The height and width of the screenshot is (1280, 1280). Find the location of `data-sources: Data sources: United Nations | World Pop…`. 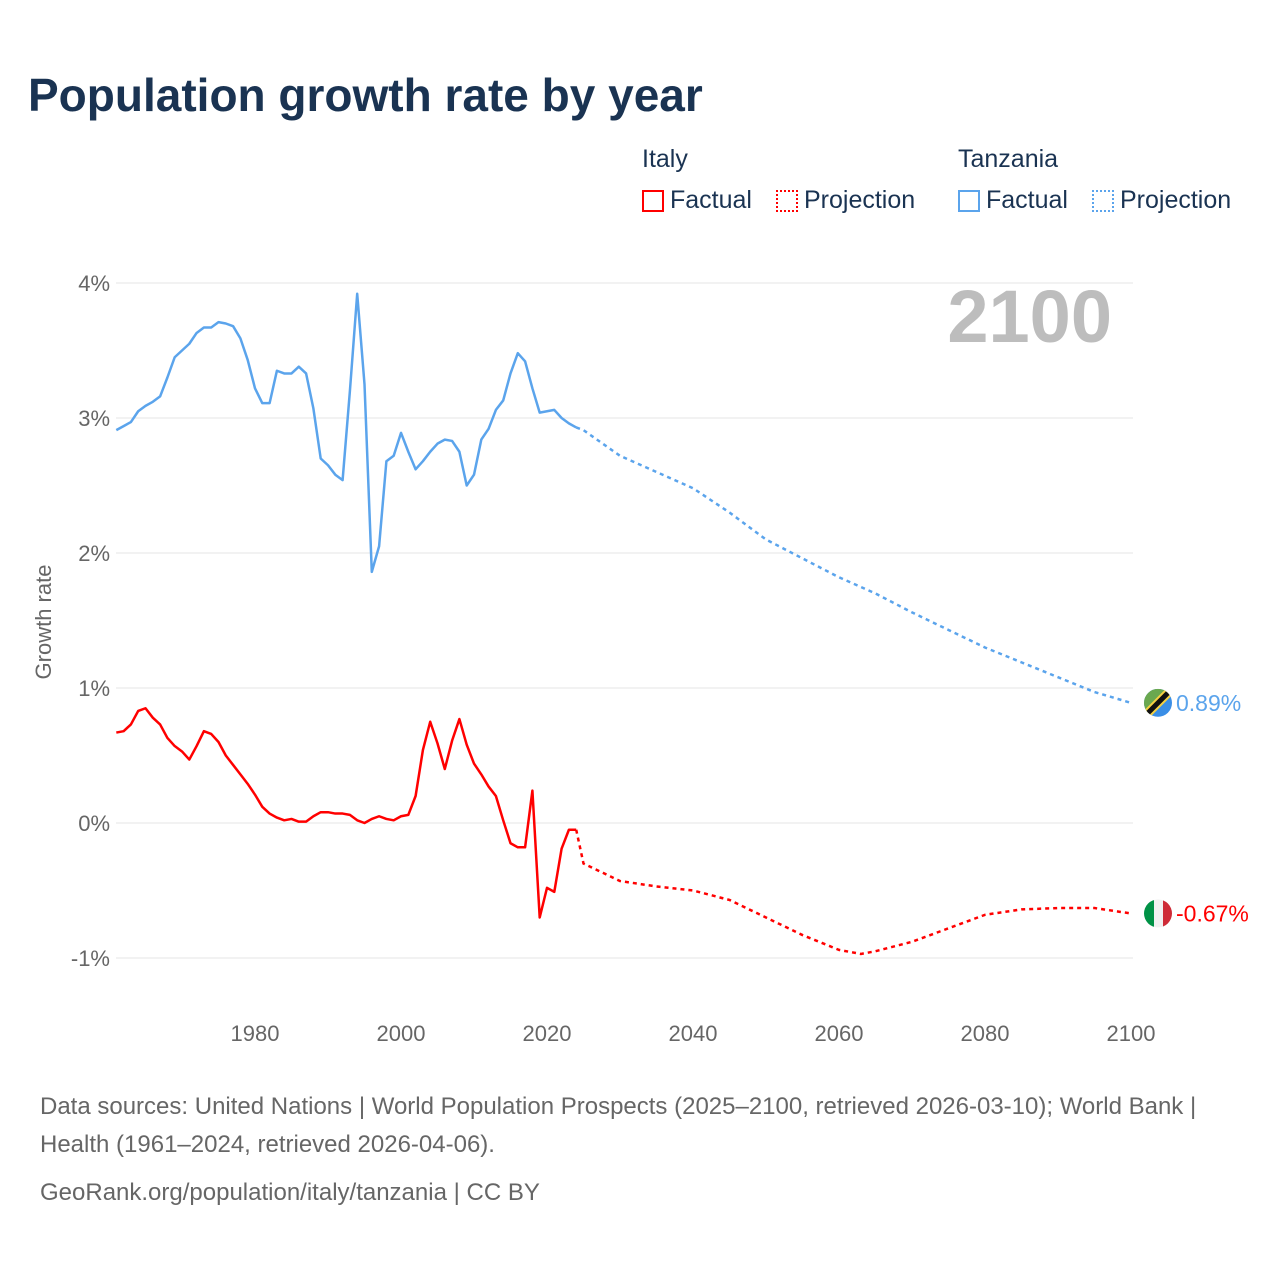

data-sources: Data sources: United Nations | World Pop… is located at coordinates (618, 1125).